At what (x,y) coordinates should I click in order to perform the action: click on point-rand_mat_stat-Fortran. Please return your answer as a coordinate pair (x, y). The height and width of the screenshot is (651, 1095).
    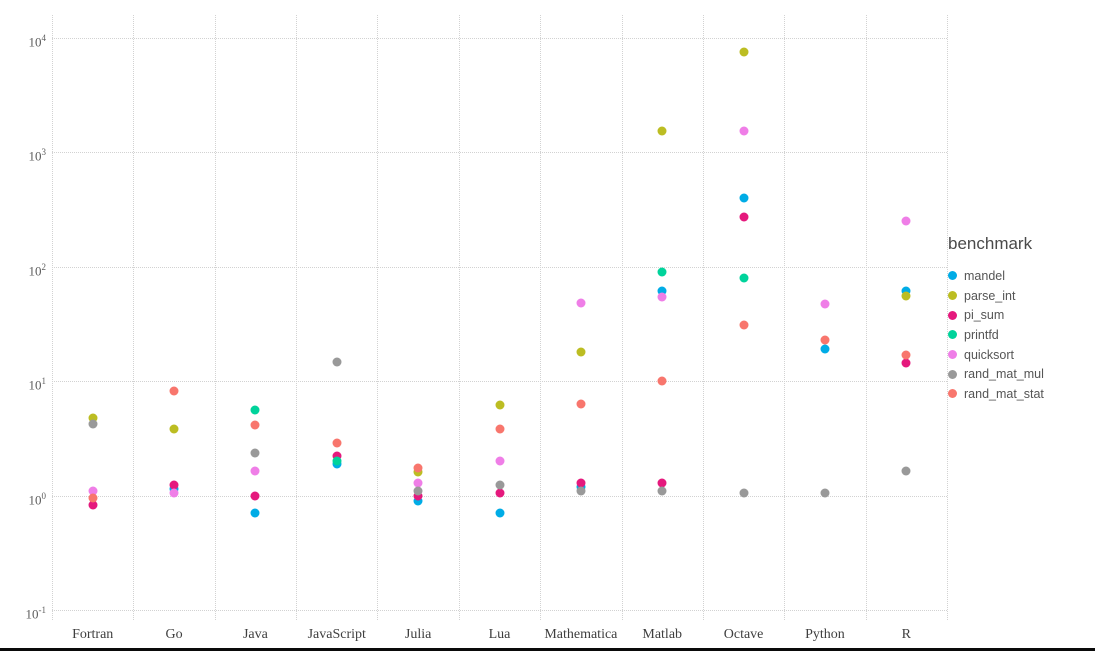
    Looking at the image, I should click on (93, 498).